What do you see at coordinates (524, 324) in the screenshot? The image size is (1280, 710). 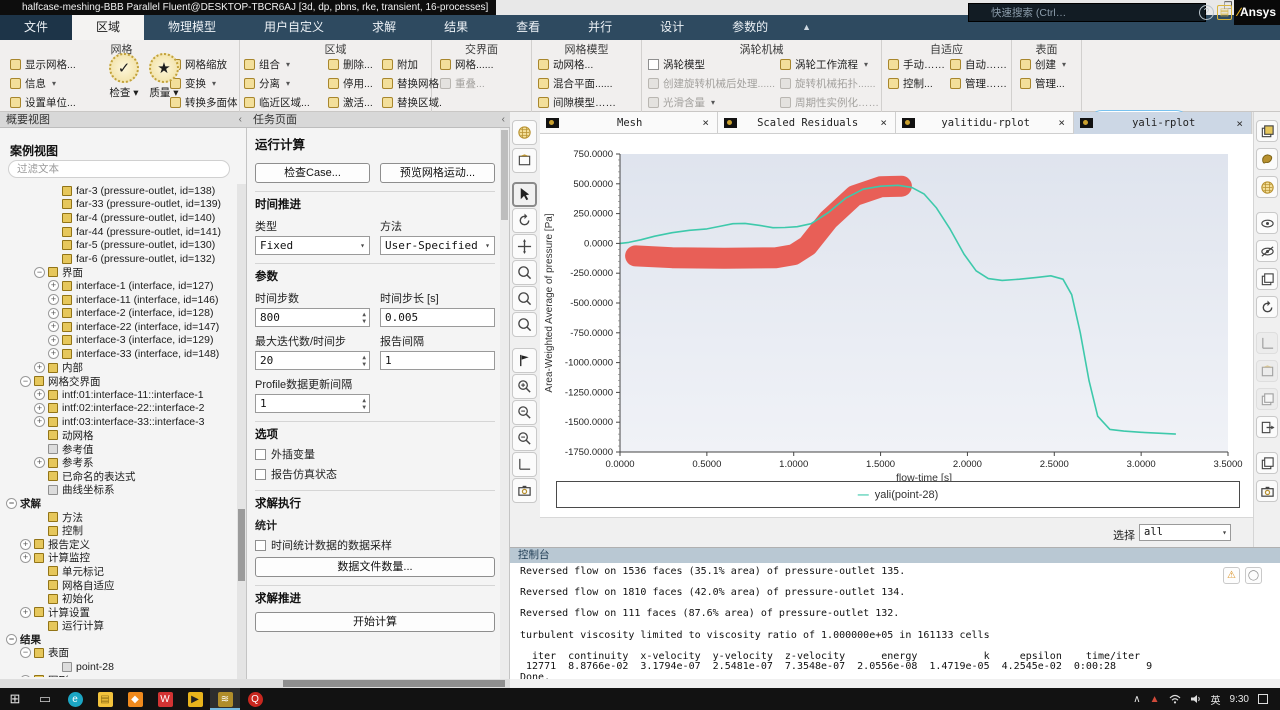 I see `probe-info-button` at bounding box center [524, 324].